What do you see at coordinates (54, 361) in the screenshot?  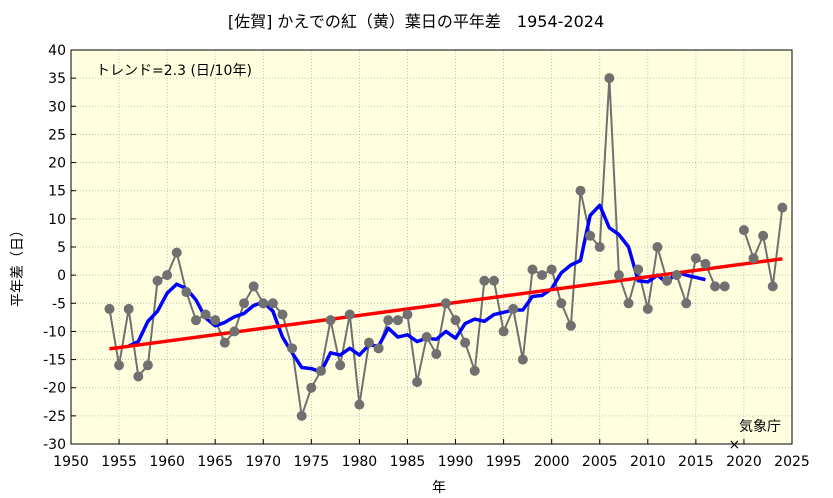 I see `y-tick-label: -15` at bounding box center [54, 361].